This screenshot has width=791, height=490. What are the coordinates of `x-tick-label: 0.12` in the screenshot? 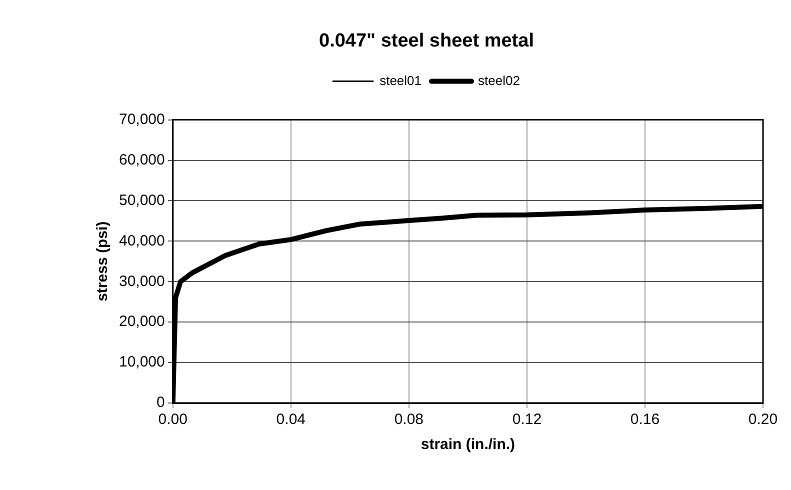 It's located at (527, 419).